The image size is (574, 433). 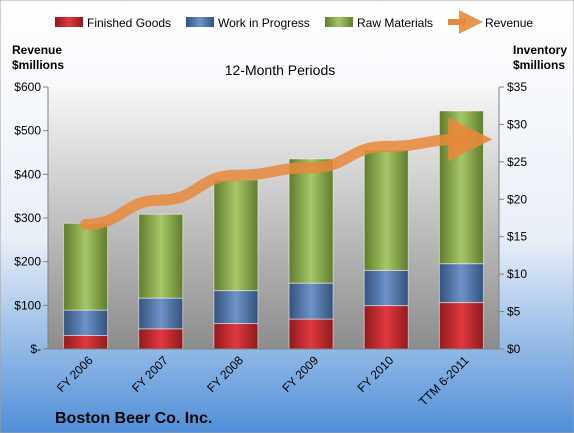 What do you see at coordinates (35, 349) in the screenshot?
I see `left-tick-label: $-` at bounding box center [35, 349].